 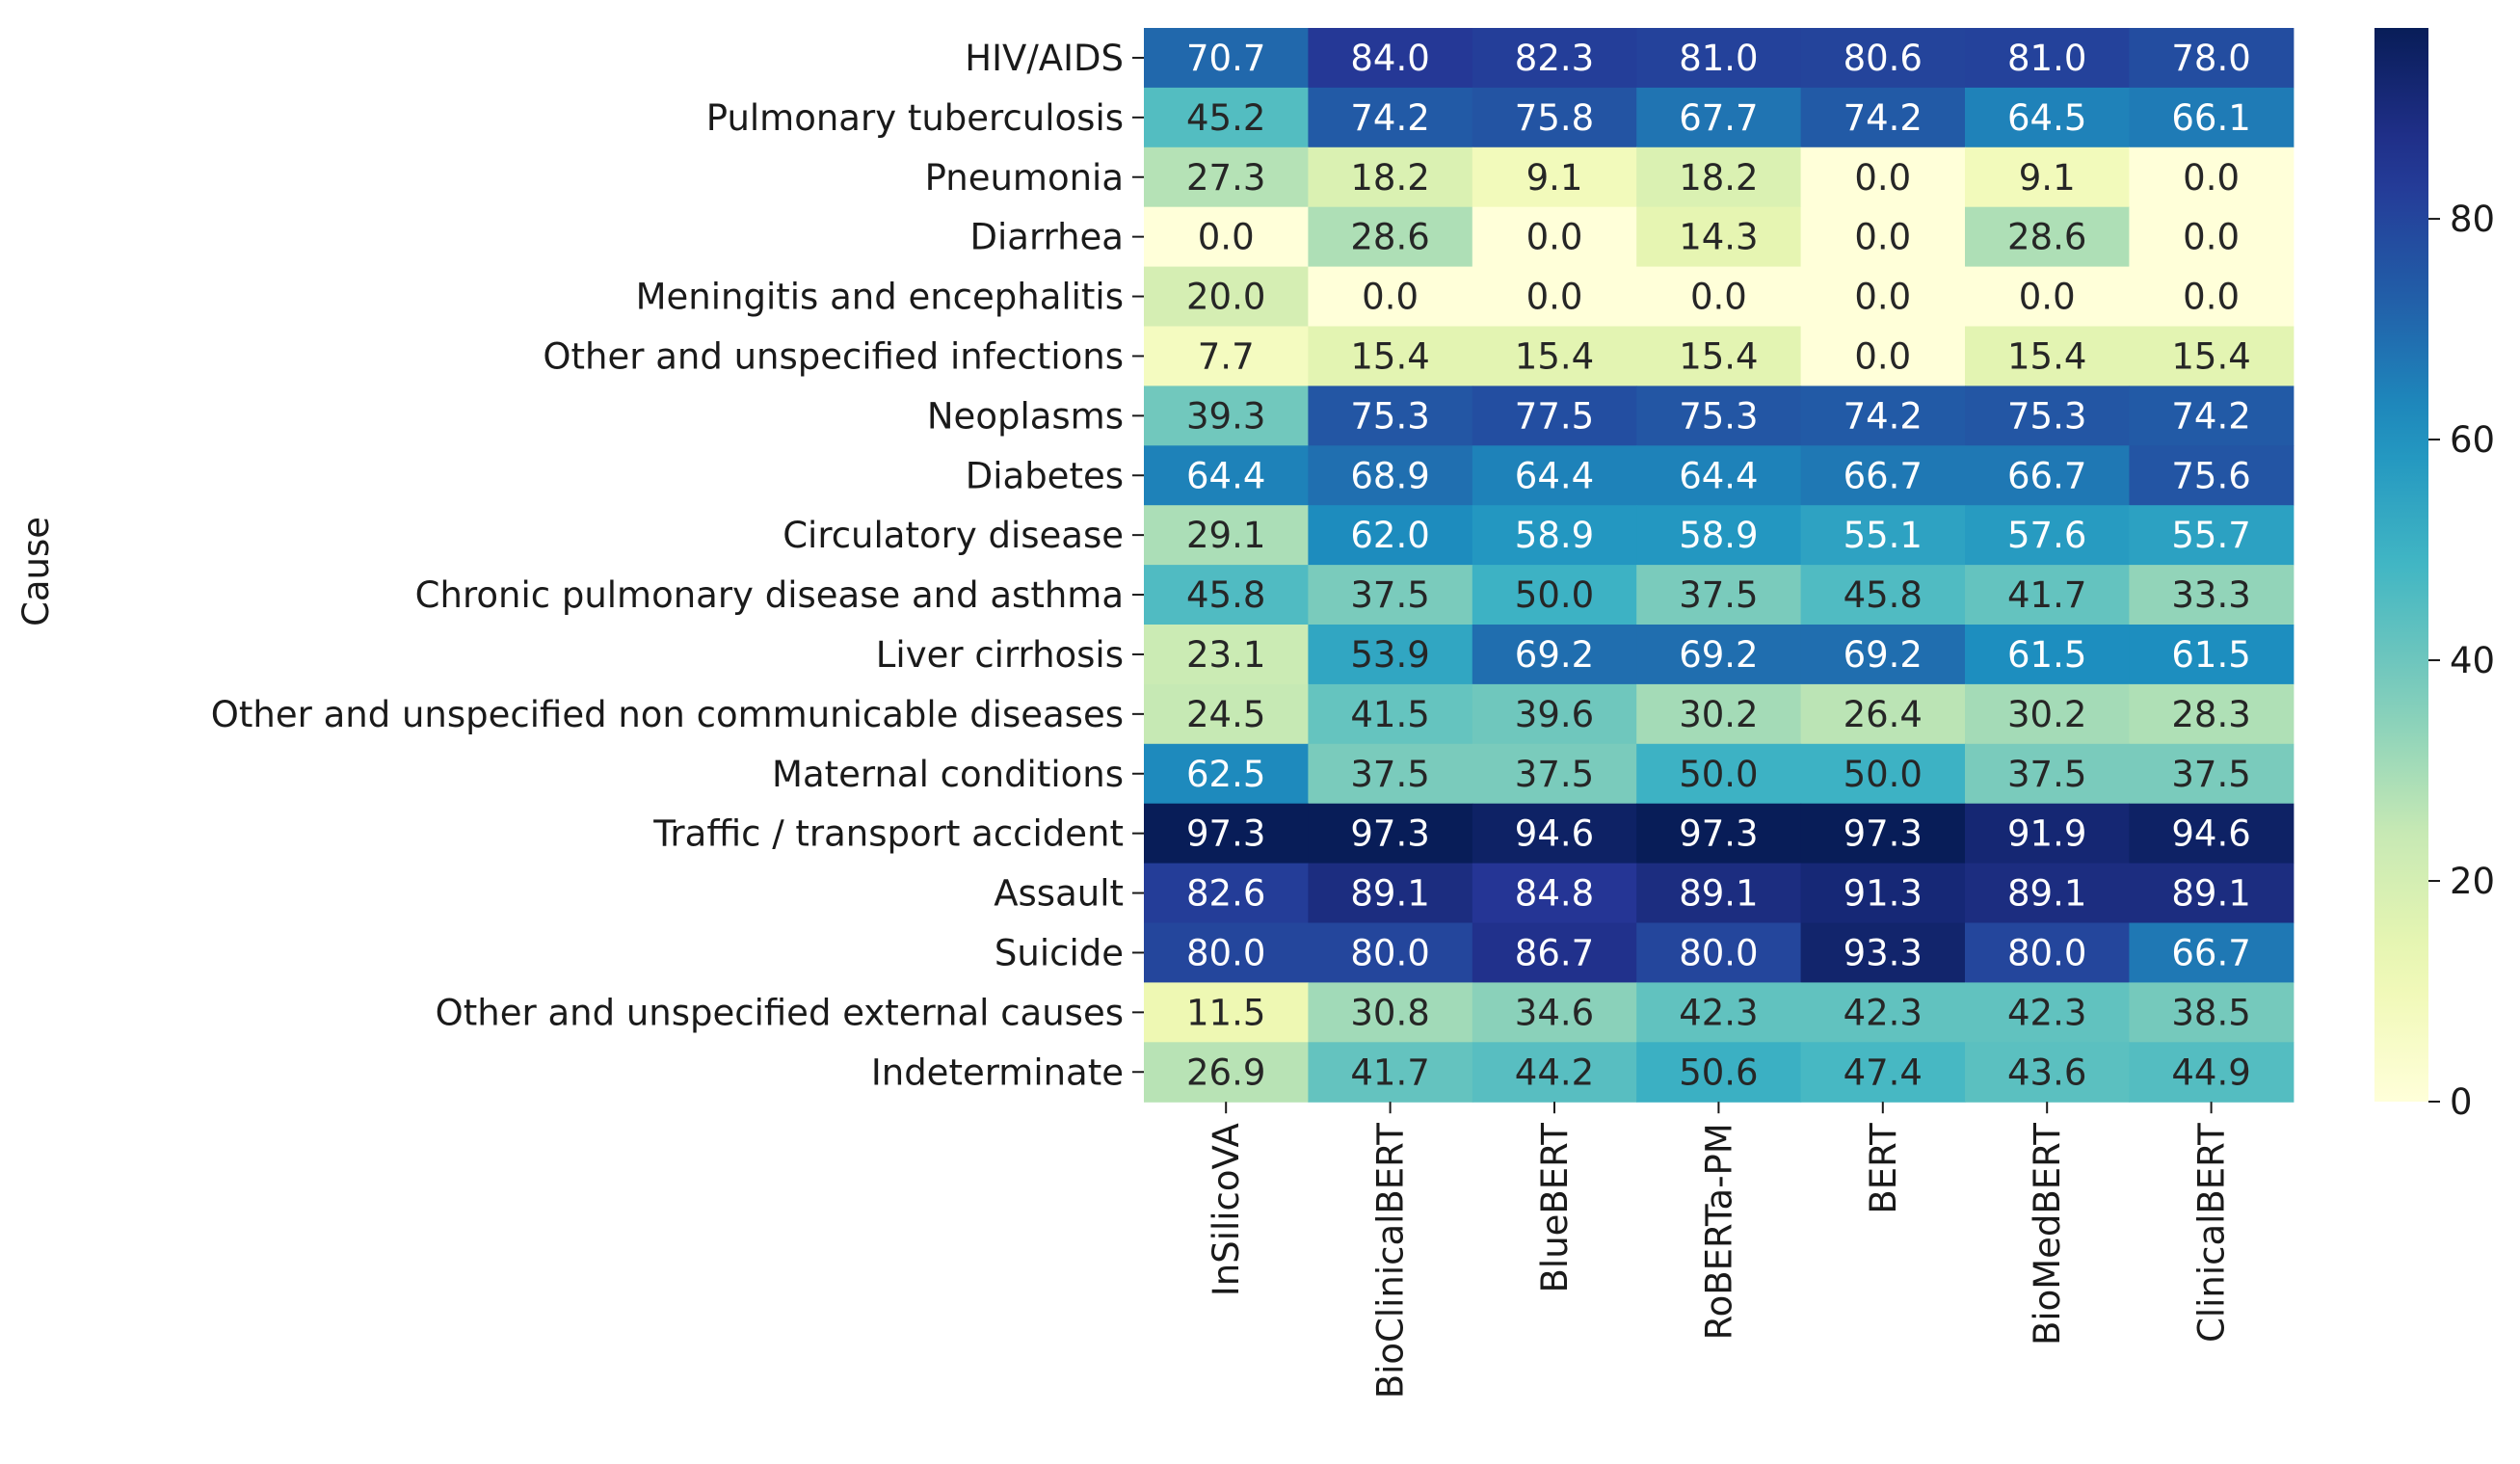 What do you see at coordinates (1554, 1012) in the screenshot?
I see `cell-value-label: 34.6` at bounding box center [1554, 1012].